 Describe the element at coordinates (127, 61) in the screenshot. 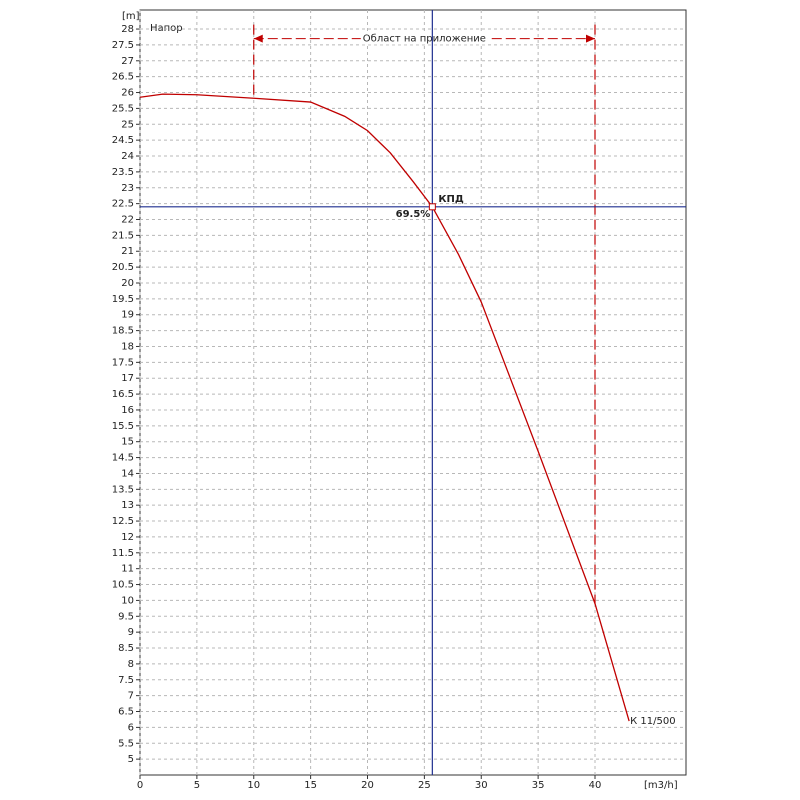

I see `y-tick-label: 27` at that location.